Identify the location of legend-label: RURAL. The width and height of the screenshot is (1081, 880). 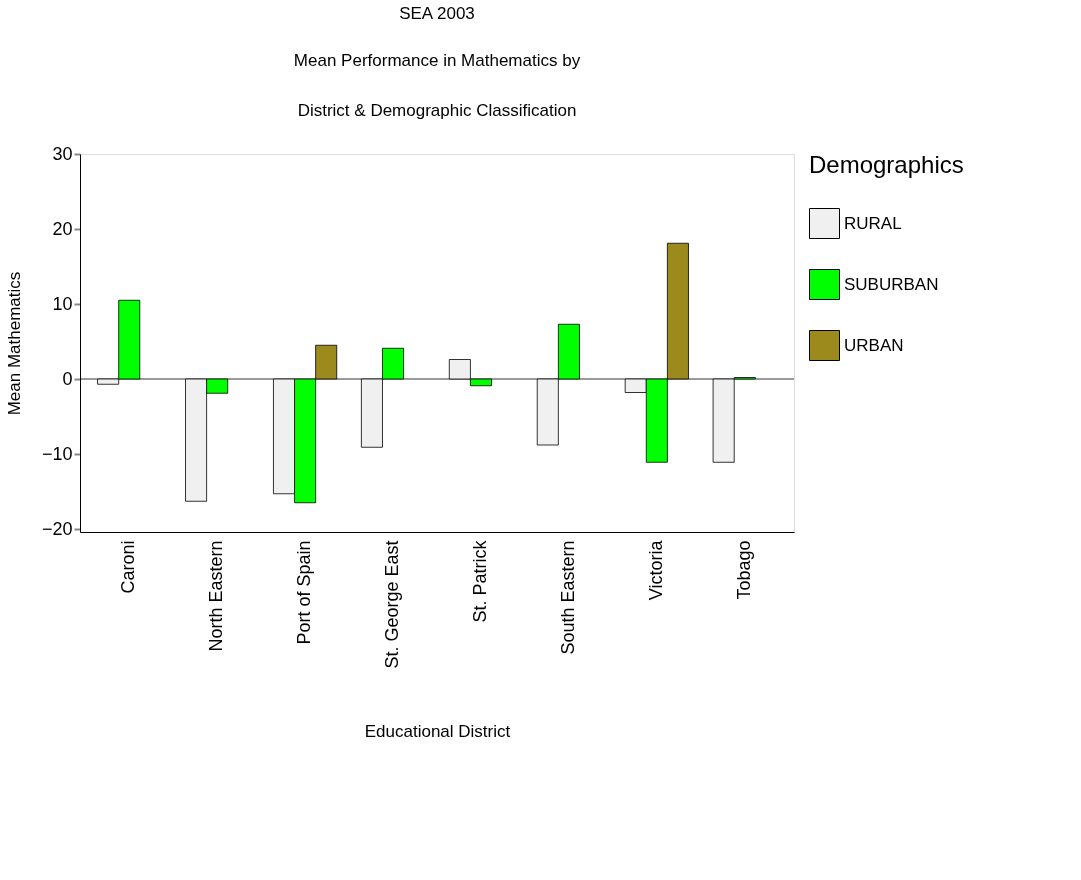
(873, 223).